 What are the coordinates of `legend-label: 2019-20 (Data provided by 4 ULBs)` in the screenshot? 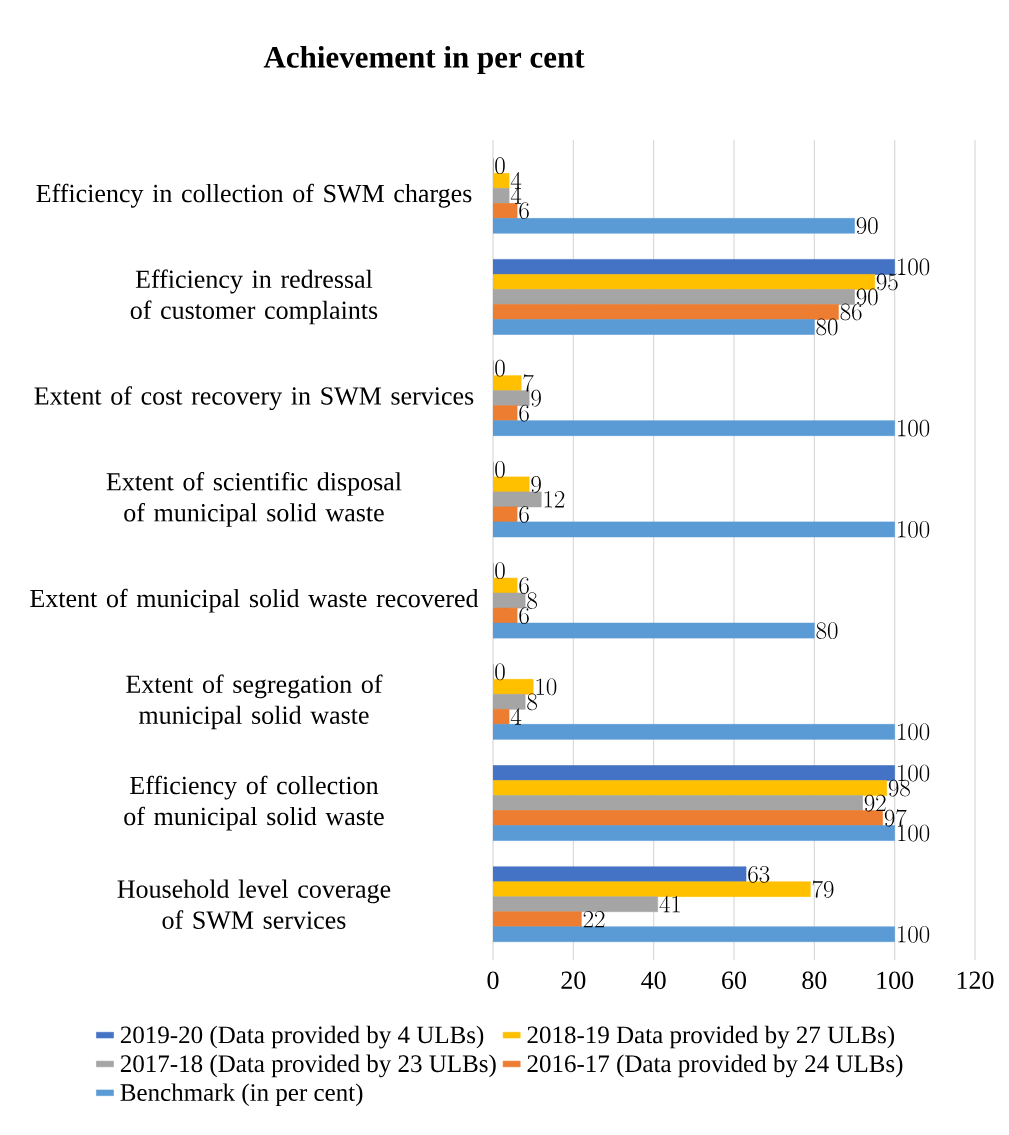 It's located at (302, 1037).